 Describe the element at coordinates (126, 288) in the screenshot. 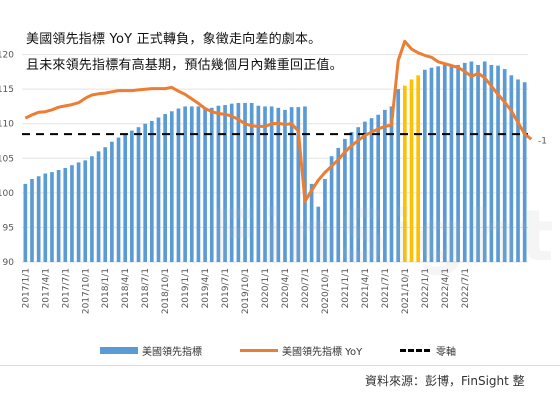

I see `x-tick-label: 2018/4/1` at that location.